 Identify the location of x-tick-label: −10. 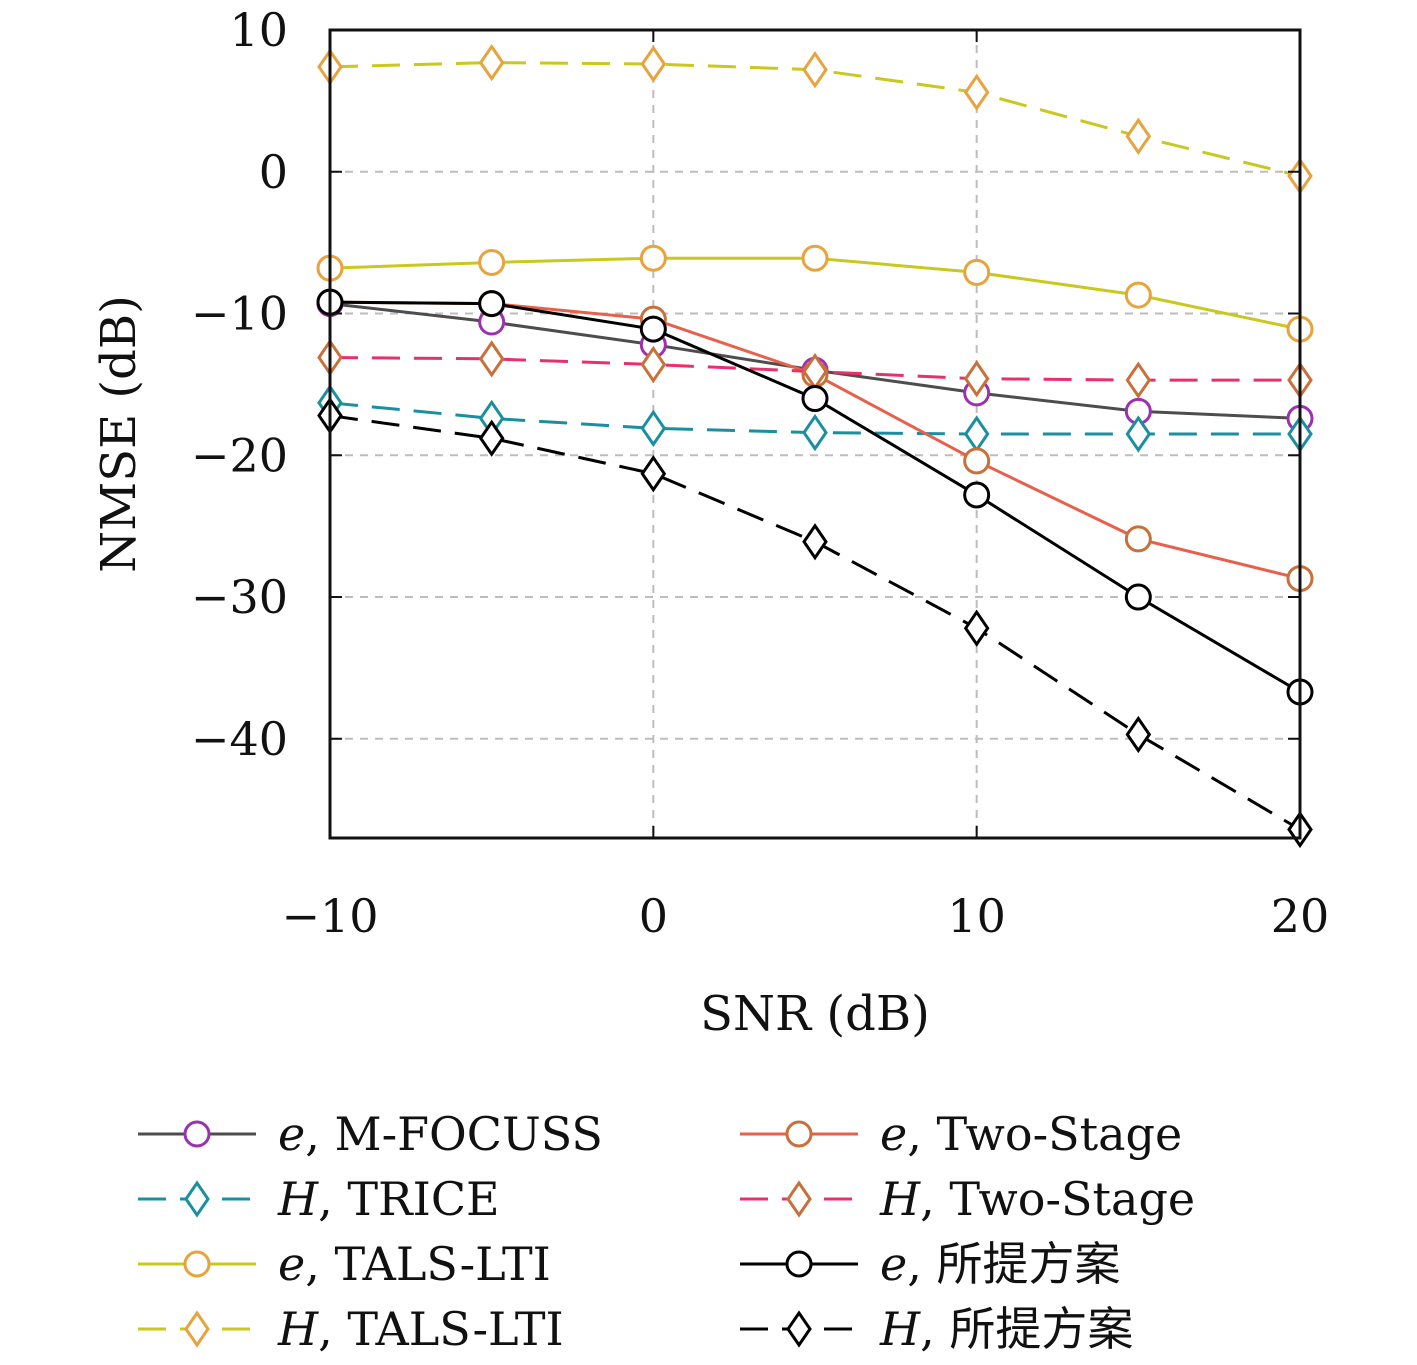
(329, 916).